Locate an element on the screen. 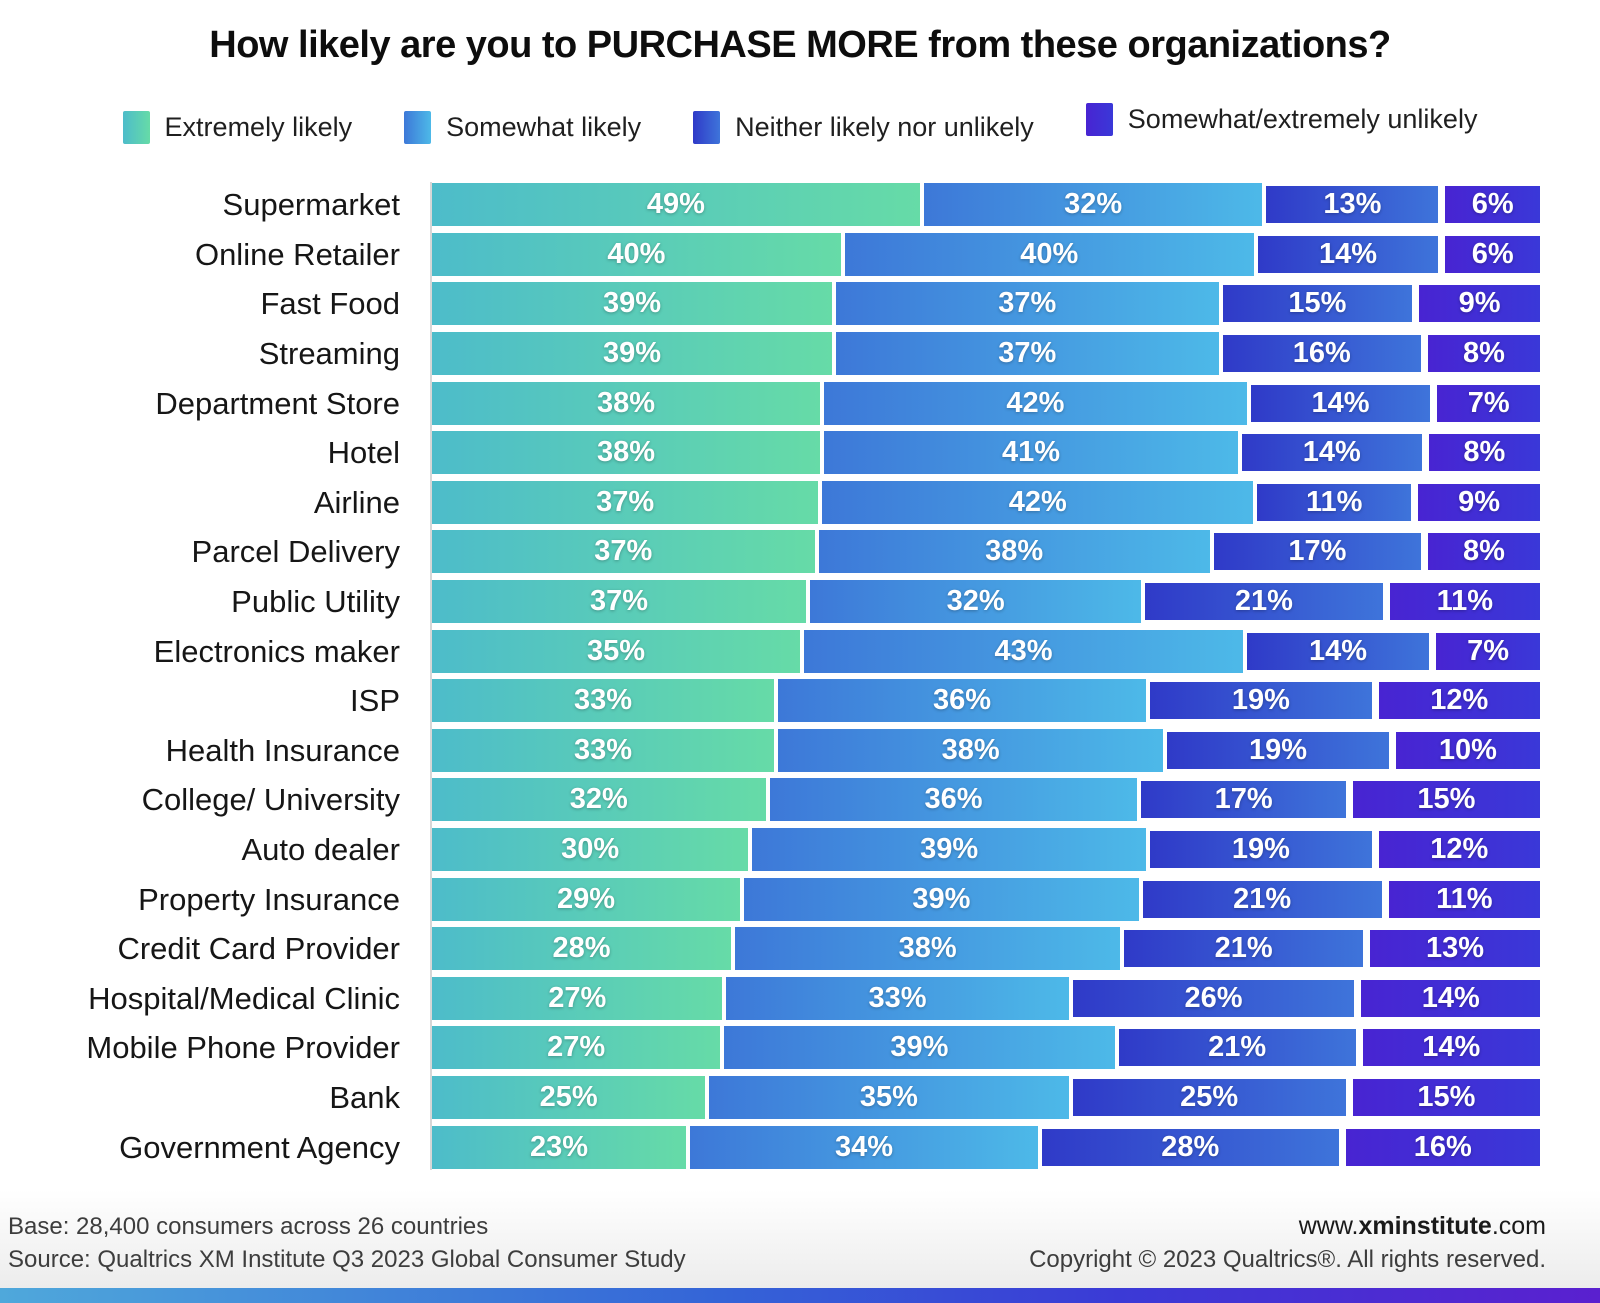  category-label: Bank is located at coordinates (364, 1097).